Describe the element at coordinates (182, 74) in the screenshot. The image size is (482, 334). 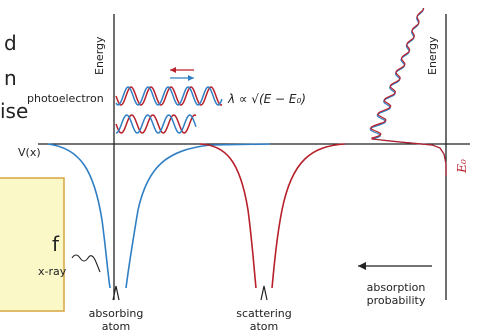
I see `direction-arrows` at that location.